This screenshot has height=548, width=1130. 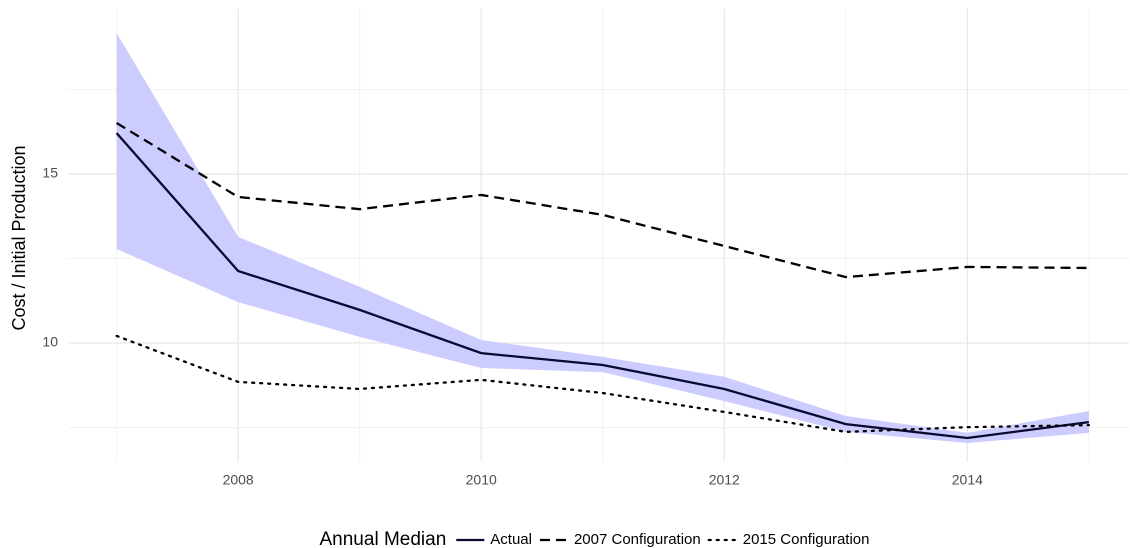 What do you see at coordinates (50, 173) in the screenshot?
I see `y-tick-label: 15` at bounding box center [50, 173].